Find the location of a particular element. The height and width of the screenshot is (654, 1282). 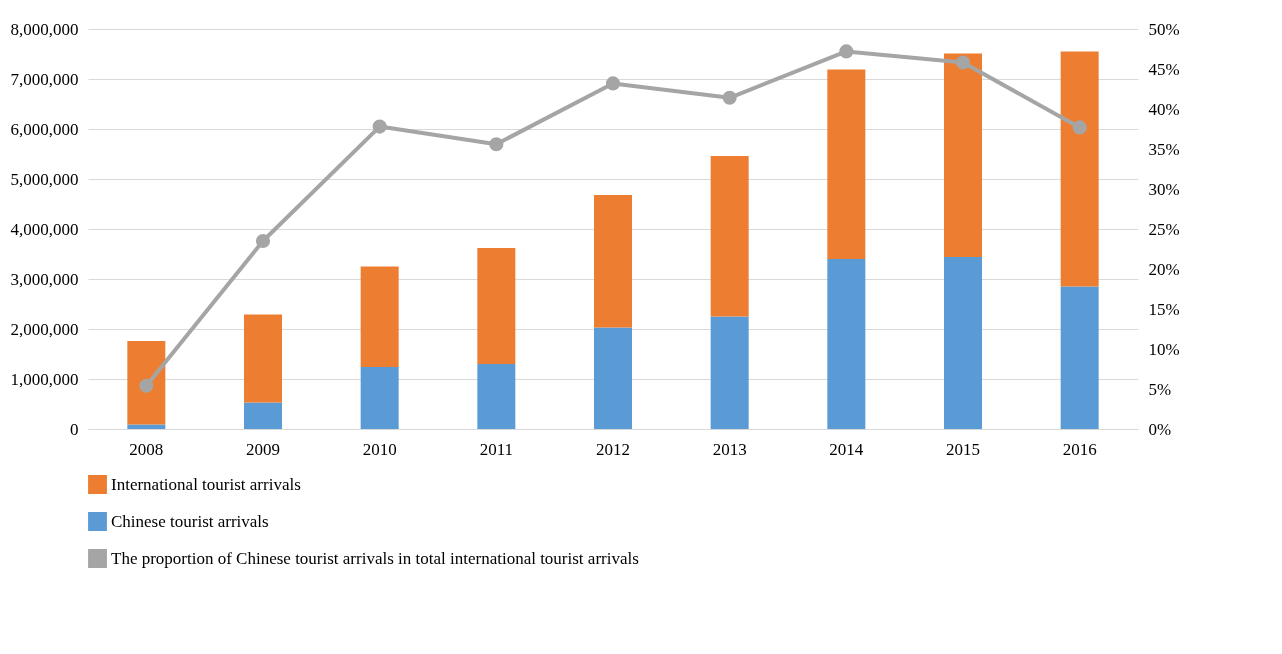

y2-tick-label: 50% is located at coordinates (1164, 29).